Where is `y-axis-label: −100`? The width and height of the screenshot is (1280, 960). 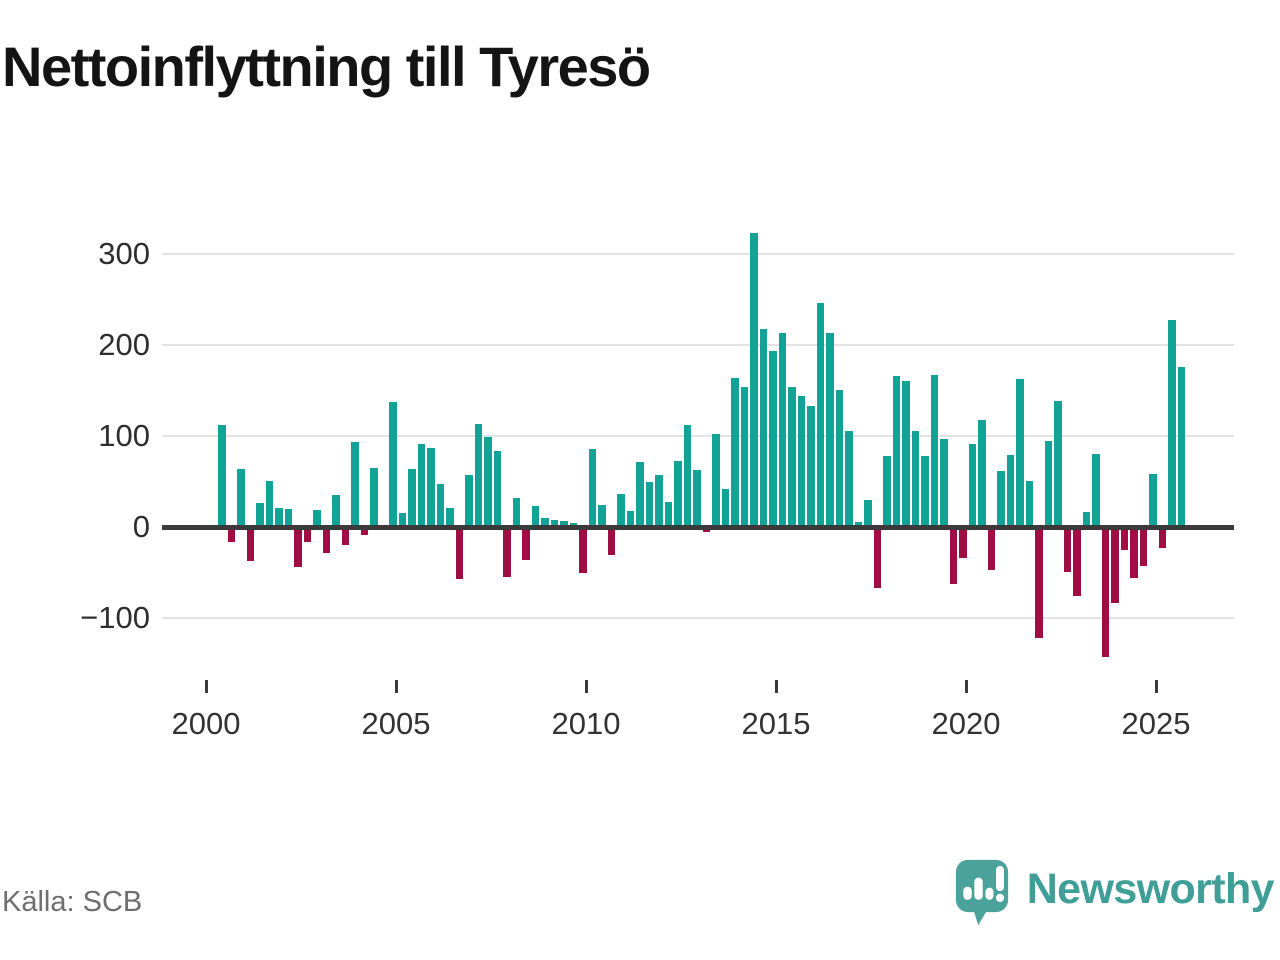
y-axis-label: −100 is located at coordinates (115, 617).